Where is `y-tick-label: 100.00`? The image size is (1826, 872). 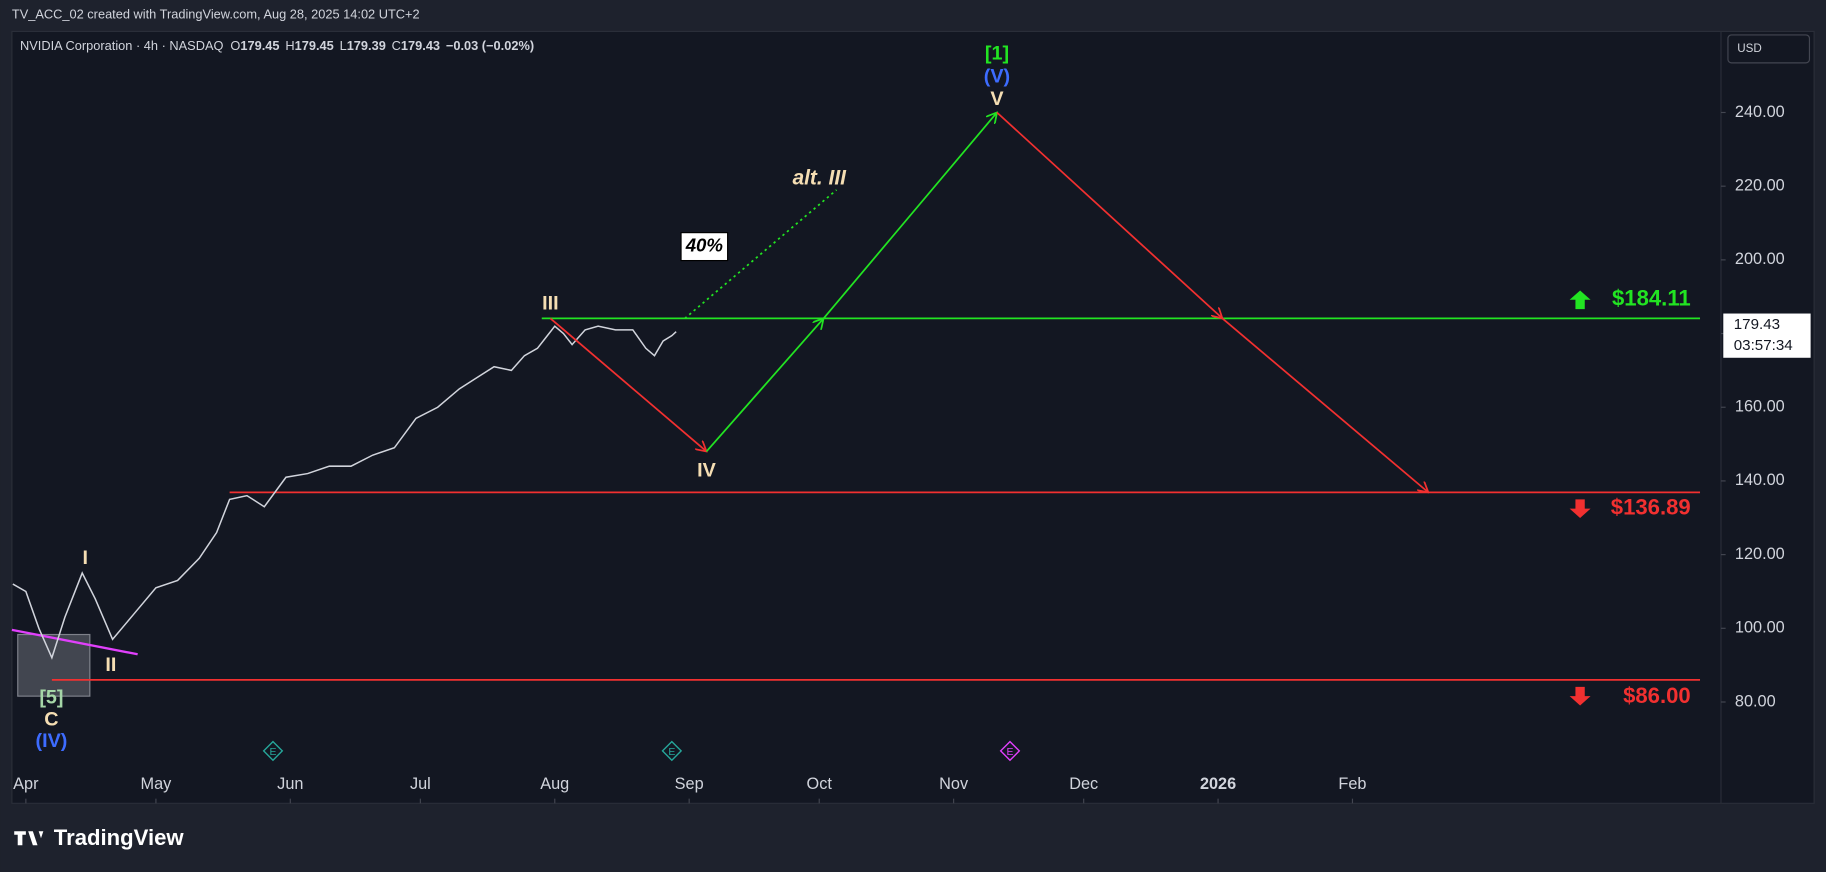
y-tick-label: 100.00 is located at coordinates (1760, 628).